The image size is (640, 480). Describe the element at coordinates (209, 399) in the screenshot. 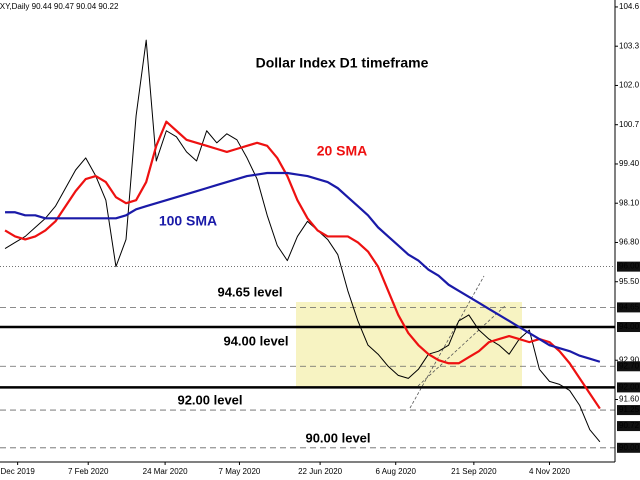

I see `annotation: 92.00 level` at that location.